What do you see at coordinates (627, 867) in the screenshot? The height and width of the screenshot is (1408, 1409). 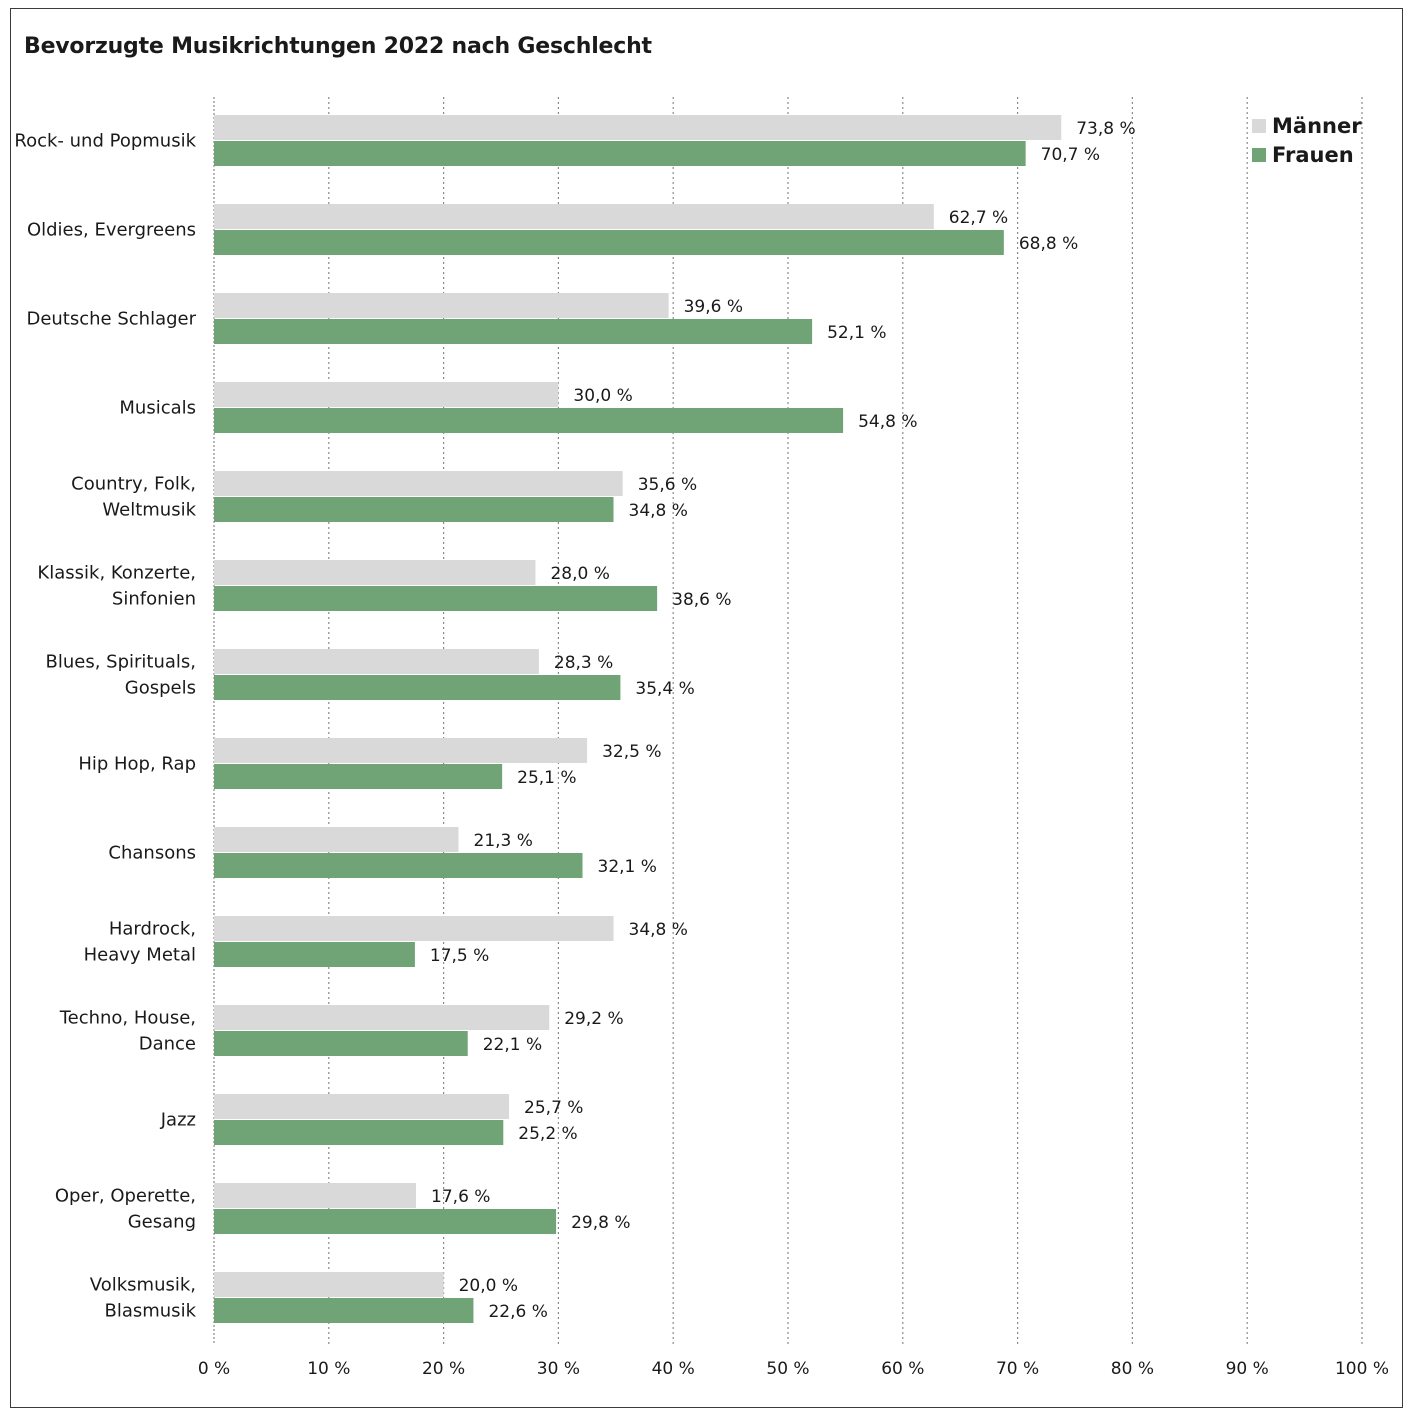 I see `value-label: 32,1 %` at bounding box center [627, 867].